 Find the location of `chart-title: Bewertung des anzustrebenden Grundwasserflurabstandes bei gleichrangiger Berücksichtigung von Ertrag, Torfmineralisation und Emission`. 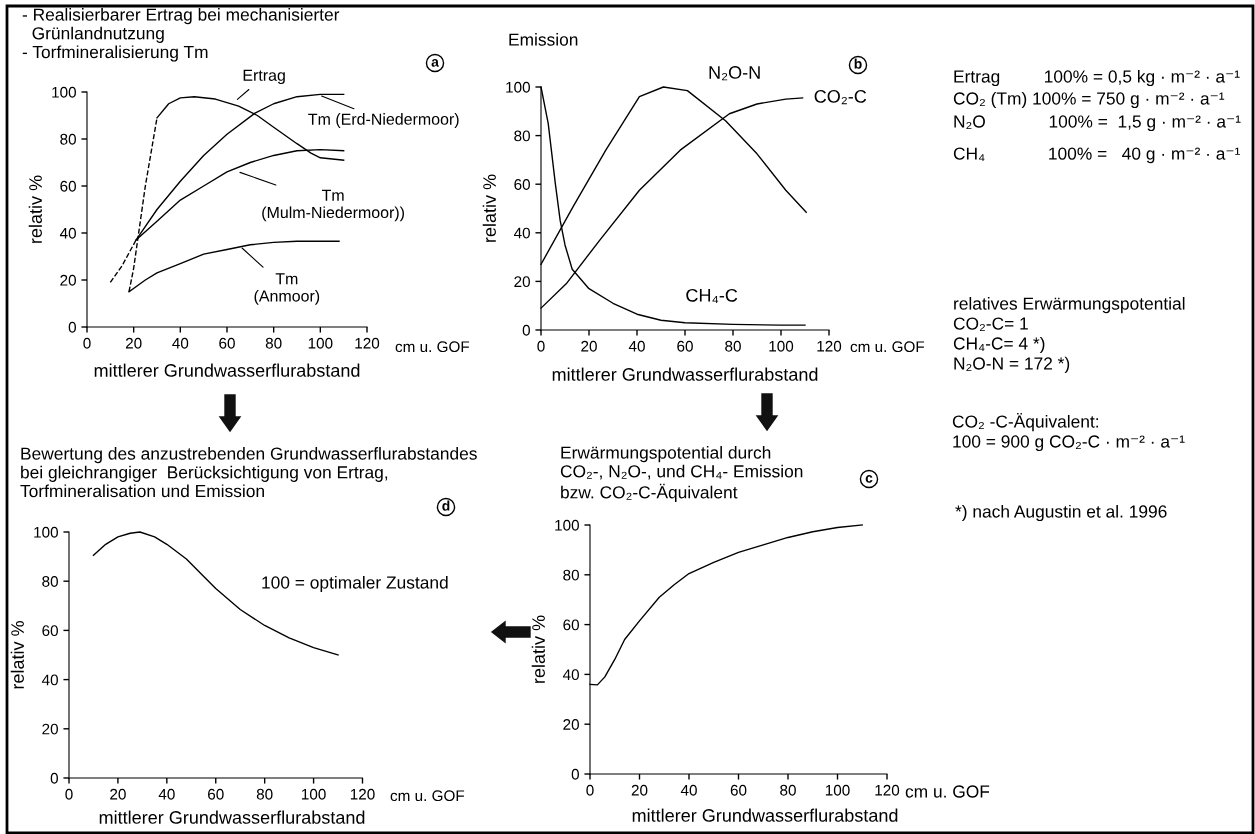

chart-title: Bewertung des anzustrebenden Grundwasserflurabstandes bei gleichrangiger Berücksichtigung von Ertrag, Torfmineralisation und Emission is located at coordinates (248, 472).